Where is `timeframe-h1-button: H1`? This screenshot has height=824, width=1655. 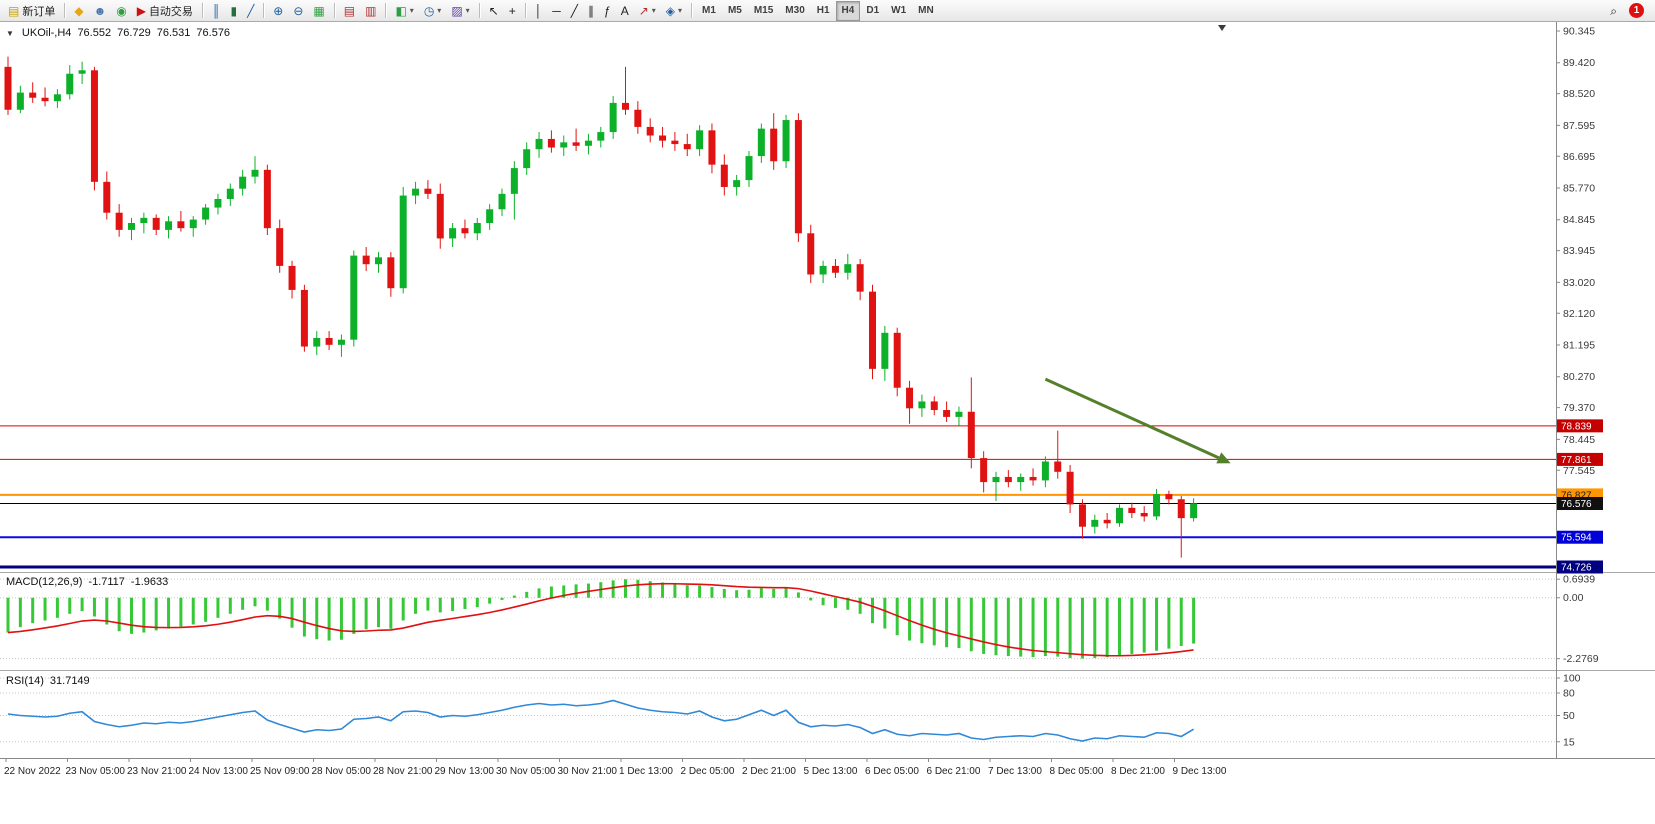 timeframe-h1-button: H1 is located at coordinates (823, 11).